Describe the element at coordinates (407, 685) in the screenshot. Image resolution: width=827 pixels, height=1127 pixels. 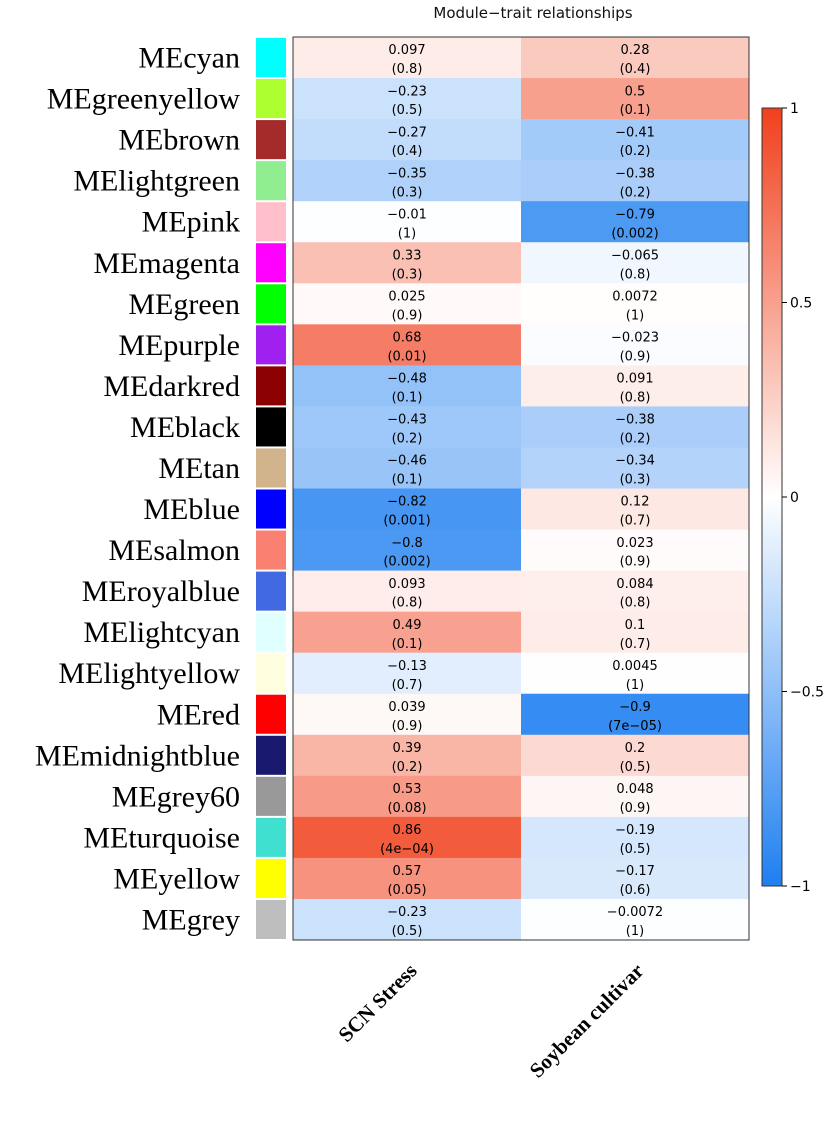
I see `pvalue-label: (0.7)` at that location.